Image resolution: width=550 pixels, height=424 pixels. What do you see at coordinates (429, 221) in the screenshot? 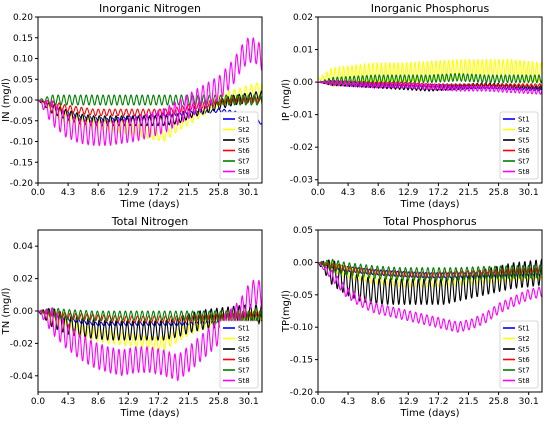
I see `chart-title: Total Phosphorus` at bounding box center [429, 221].